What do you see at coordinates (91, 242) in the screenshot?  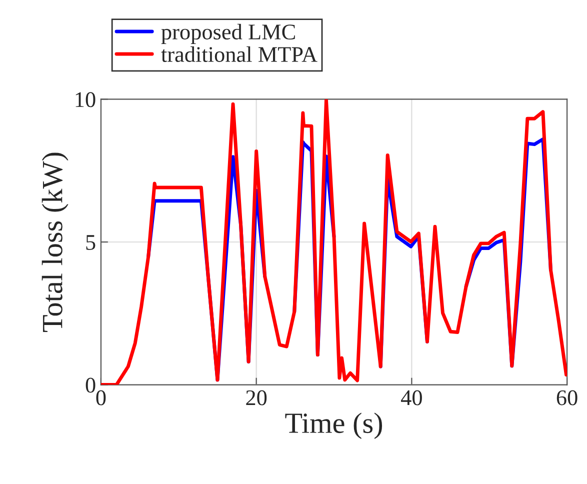 I see `y-tick-label: 5` at bounding box center [91, 242].